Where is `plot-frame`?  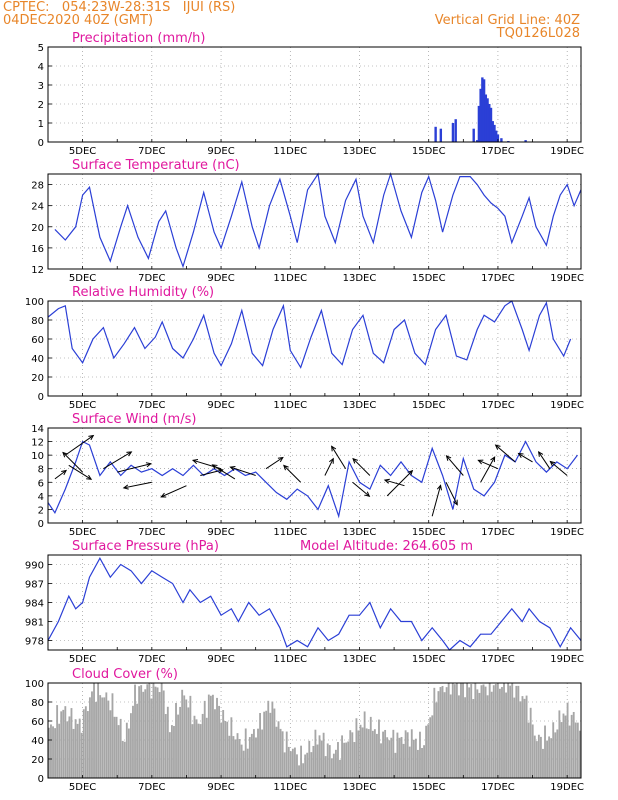 plot-frame is located at coordinates (314, 348).